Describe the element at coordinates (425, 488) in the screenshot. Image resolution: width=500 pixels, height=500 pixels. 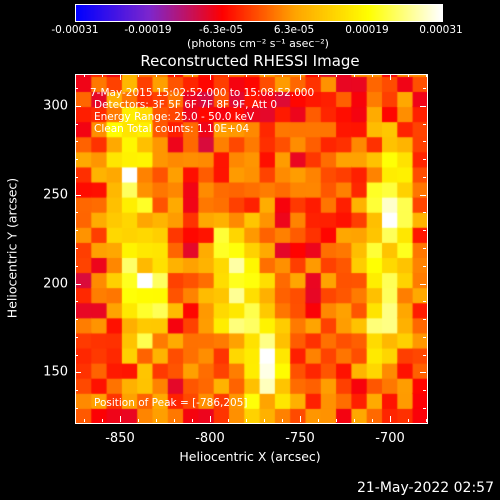
I see `timestamp-footer: 21-May-2022 02:57` at that location.